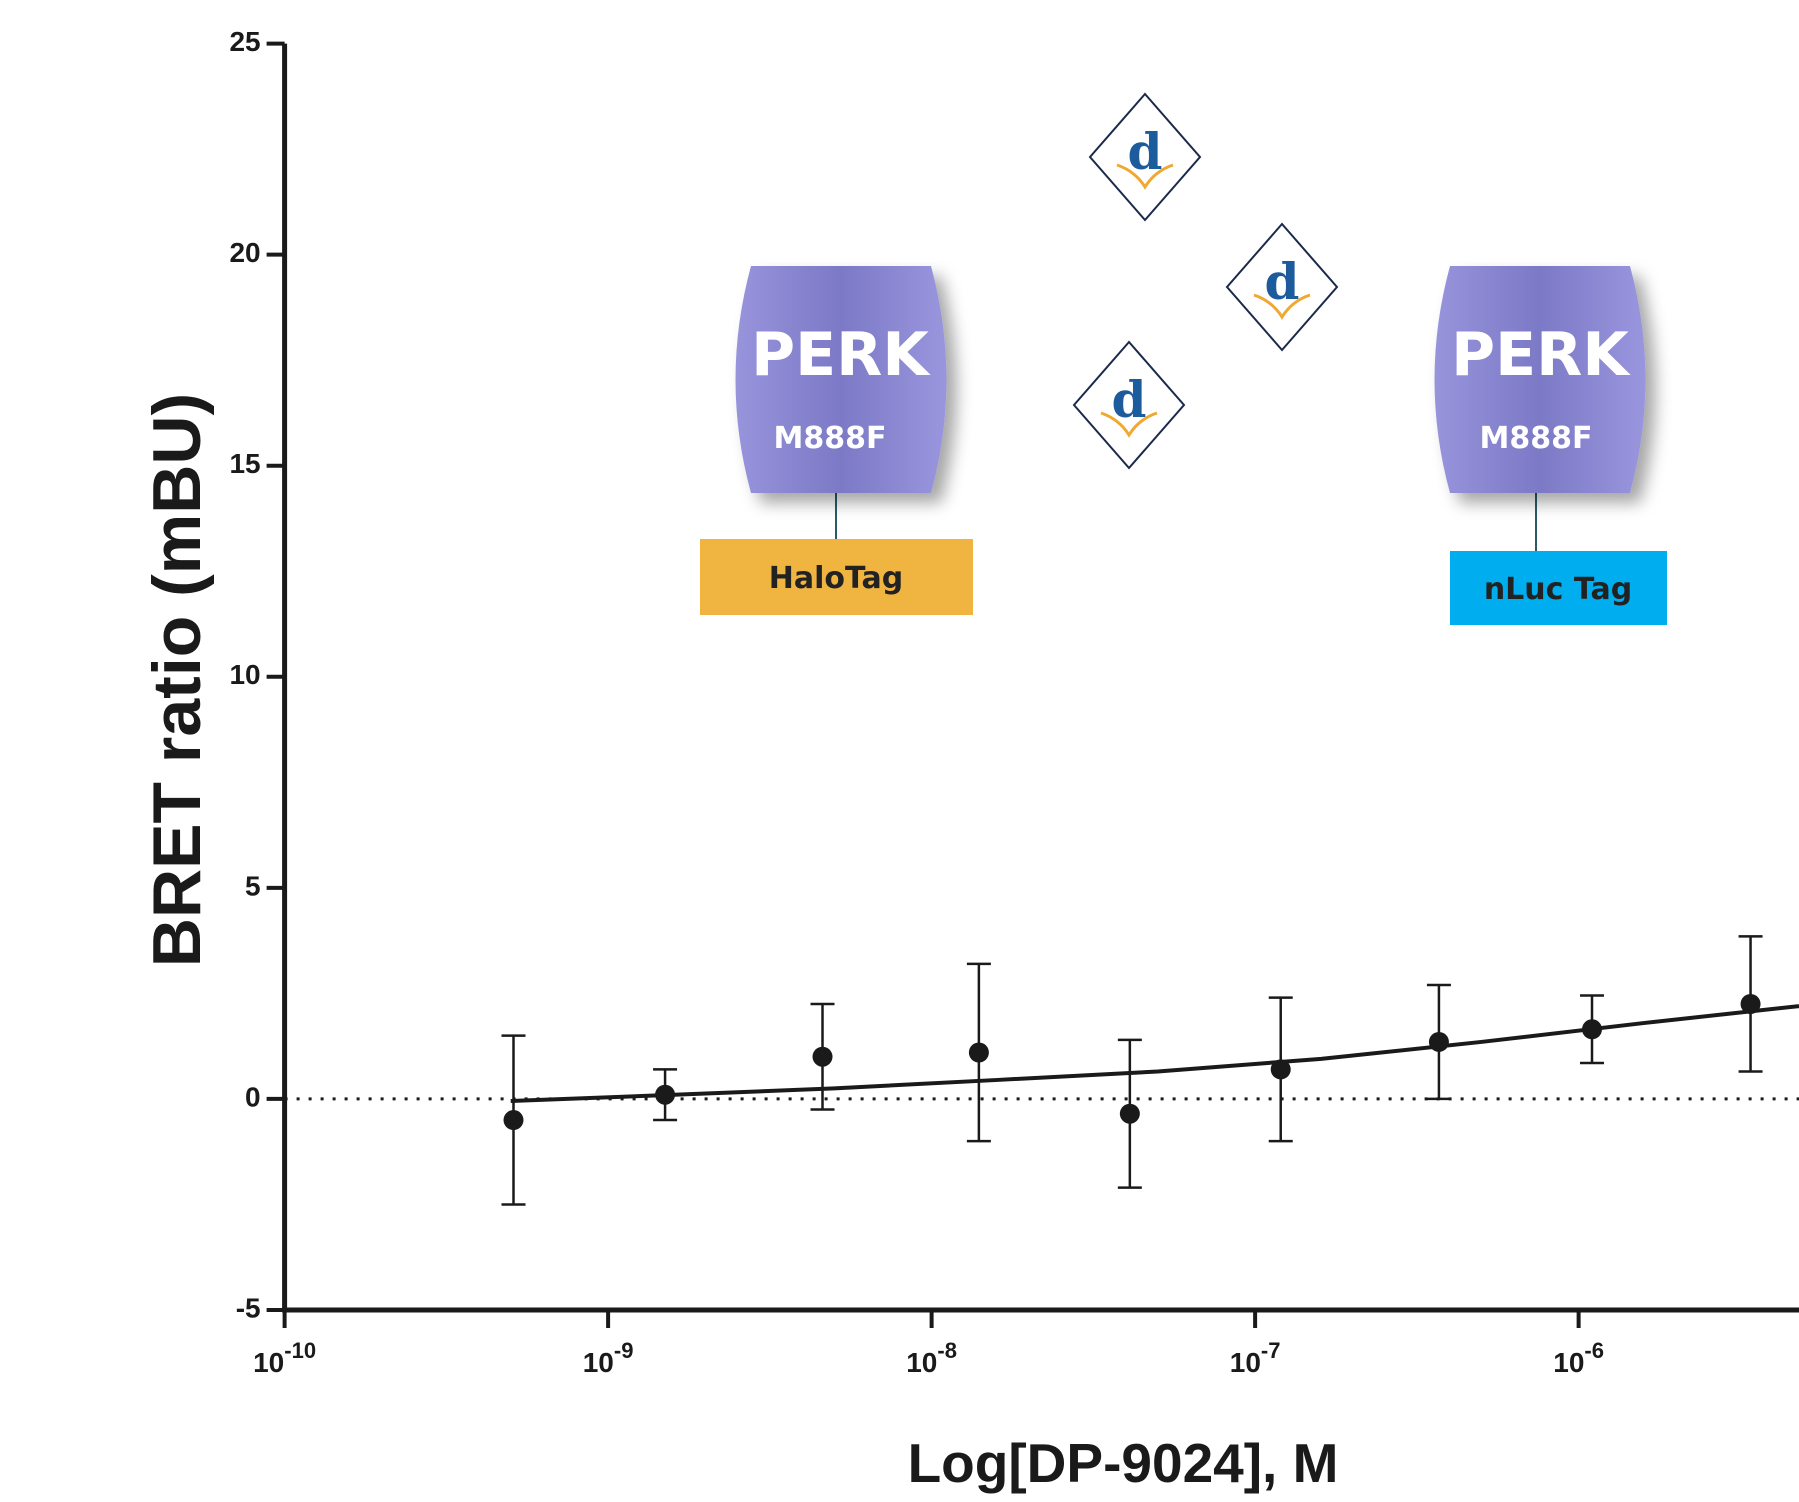 The height and width of the screenshot is (1502, 1799). What do you see at coordinates (1154, 1054) in the screenshot?
I see `fit-curve` at bounding box center [1154, 1054].